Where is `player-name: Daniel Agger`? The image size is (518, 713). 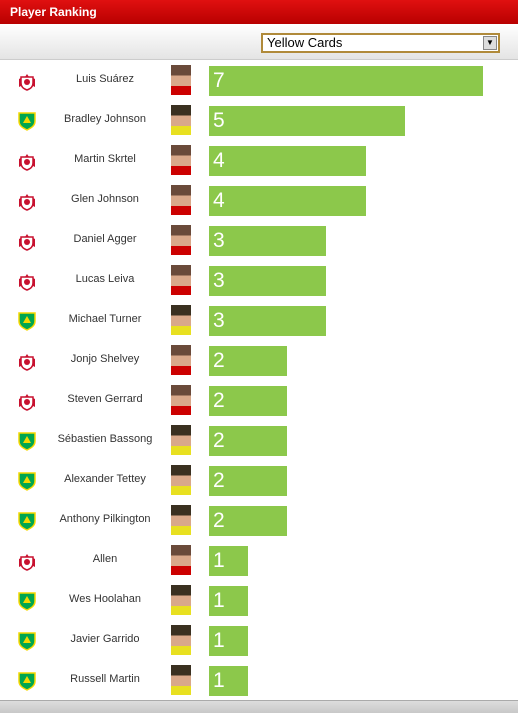 player-name: Daniel Agger is located at coordinates (105, 239).